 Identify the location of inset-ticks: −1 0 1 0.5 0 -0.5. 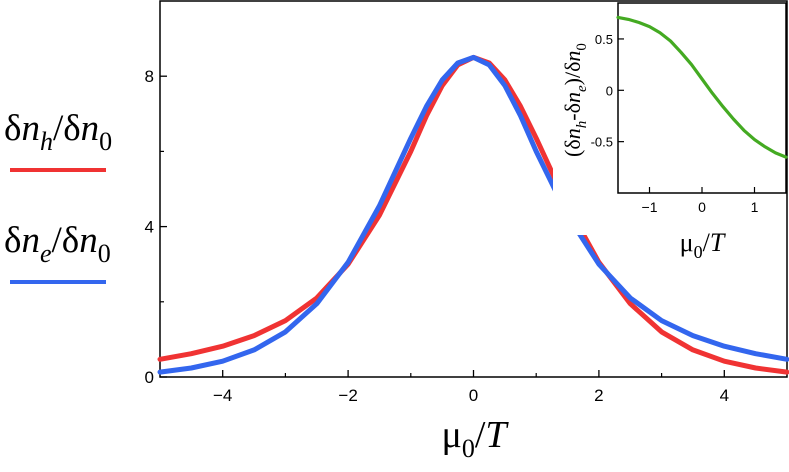
(675, 123).